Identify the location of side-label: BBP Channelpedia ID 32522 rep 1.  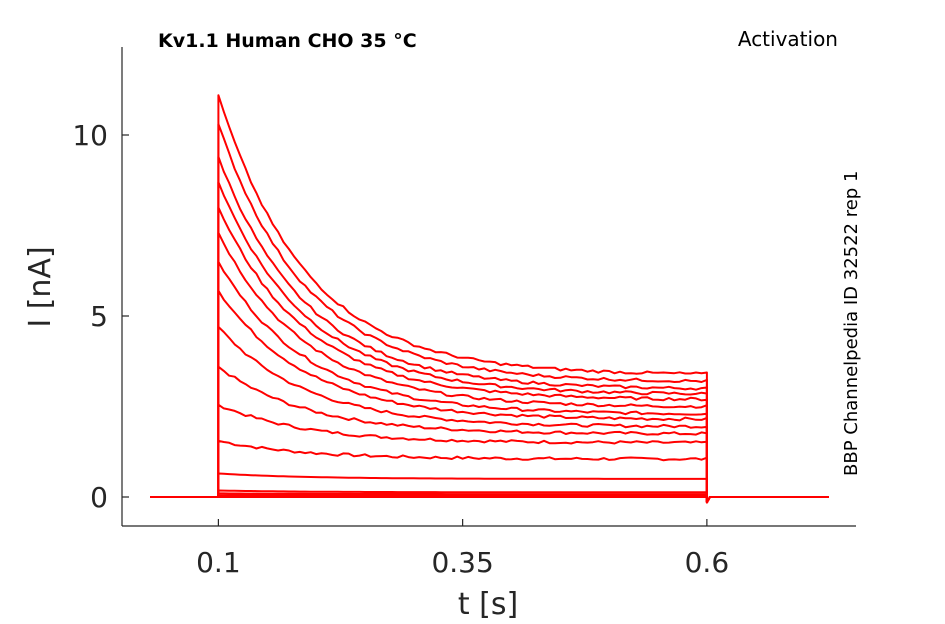
(851, 323).